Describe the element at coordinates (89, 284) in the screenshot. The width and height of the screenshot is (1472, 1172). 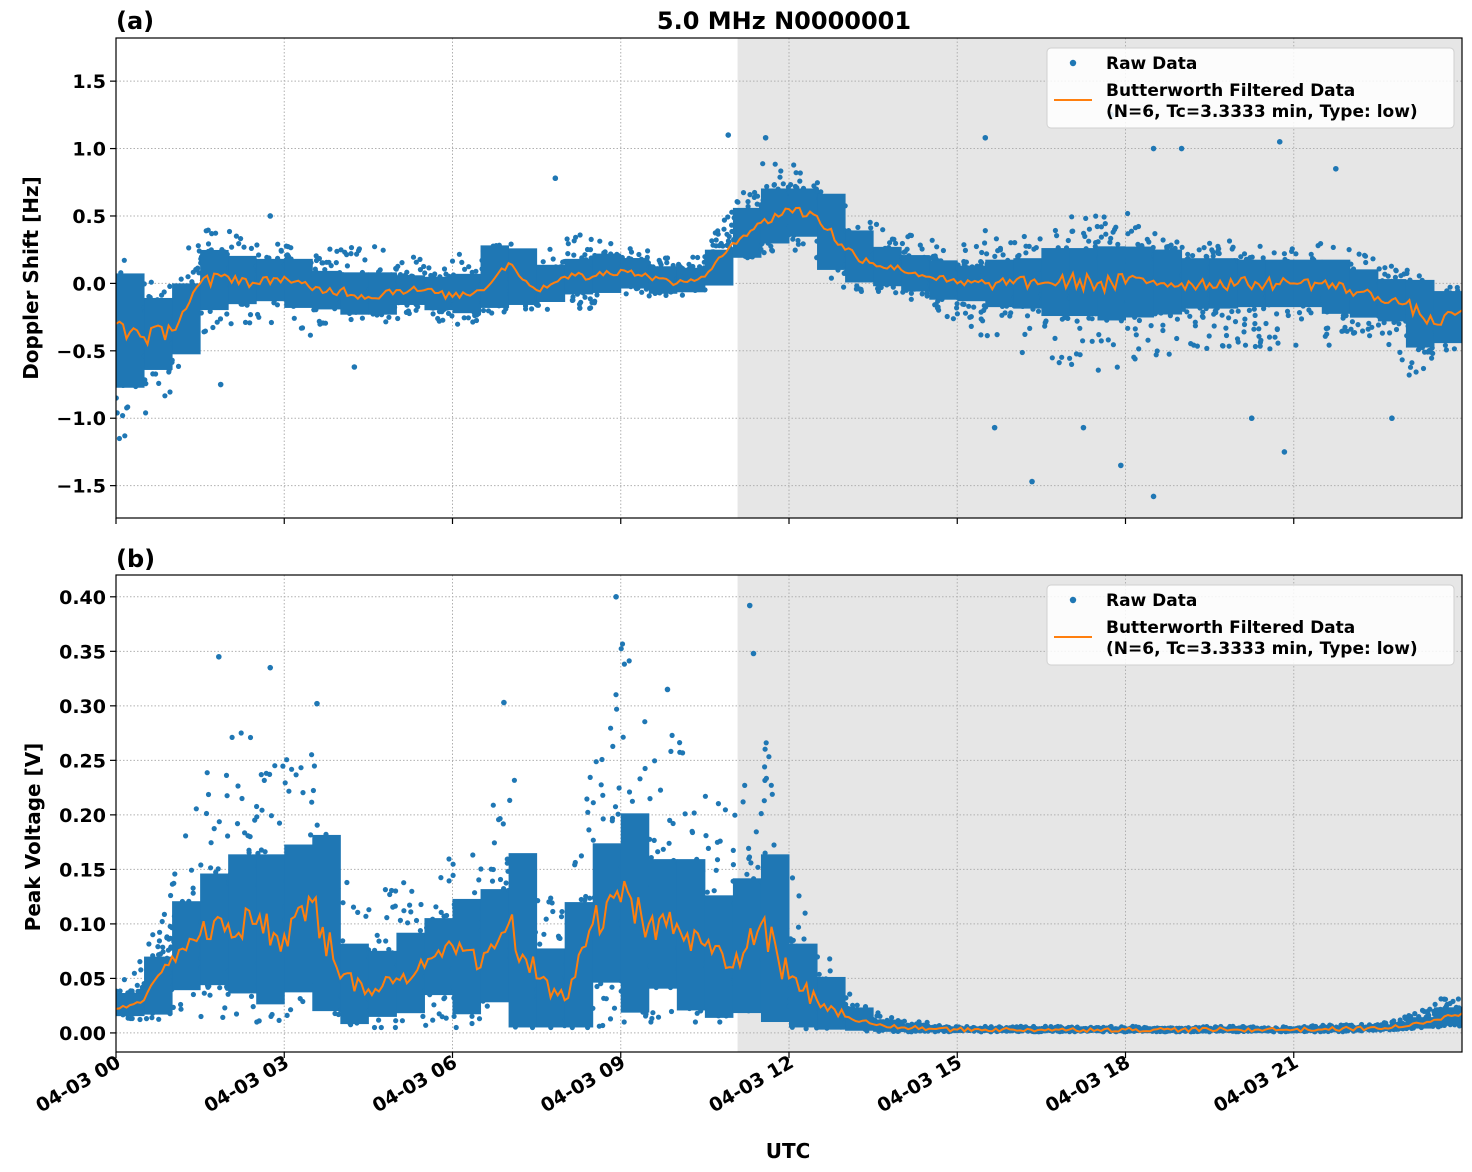
I see `y-tick-label: 0.0` at that location.